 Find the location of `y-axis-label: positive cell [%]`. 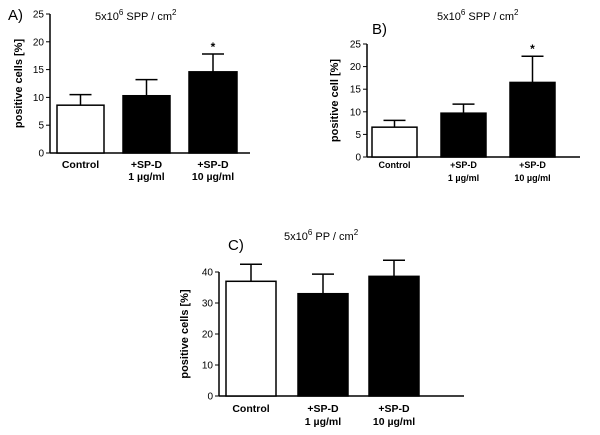

y-axis-label: positive cell [%] is located at coordinates (335, 100).